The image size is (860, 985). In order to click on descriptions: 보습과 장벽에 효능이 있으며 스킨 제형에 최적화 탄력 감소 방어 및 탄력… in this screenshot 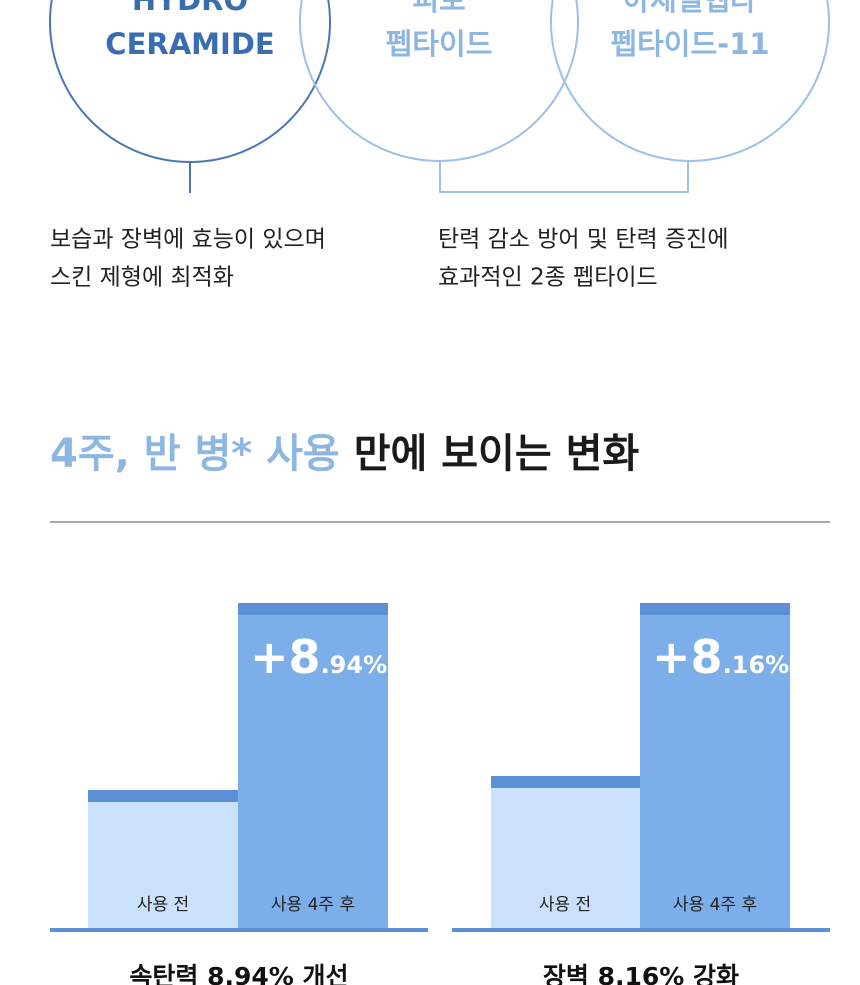, I will do `click(389, 259)`.